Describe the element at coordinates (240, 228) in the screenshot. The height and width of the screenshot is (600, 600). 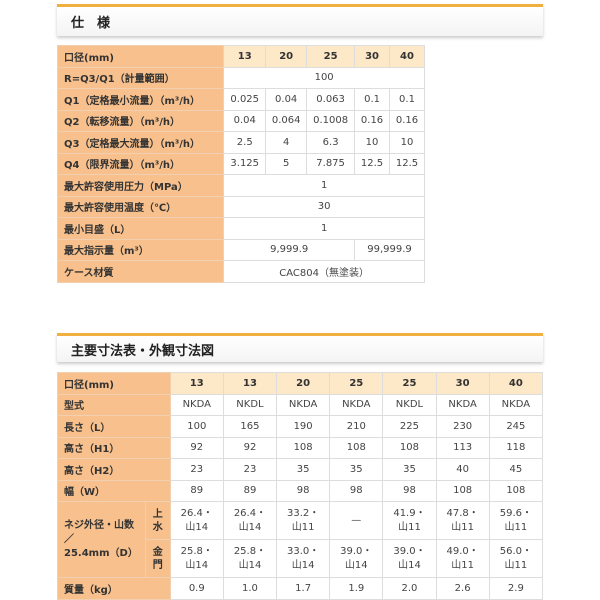
I see `table-row: 最小目盛（L） 1` at that location.